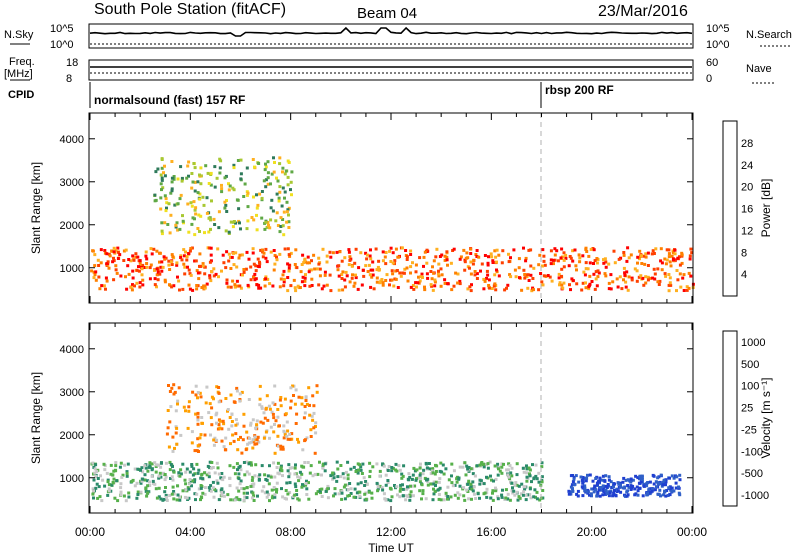 This screenshot has height=554, width=800. What do you see at coordinates (90, 532) in the screenshot?
I see `time-tick-label: 00:00` at bounding box center [90, 532].